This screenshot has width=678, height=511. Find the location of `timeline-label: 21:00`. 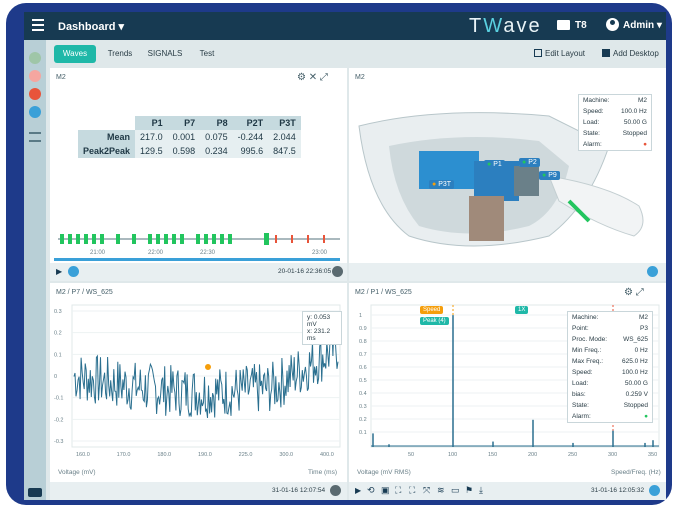

timeline-label: 21:00 is located at coordinates (98, 253).